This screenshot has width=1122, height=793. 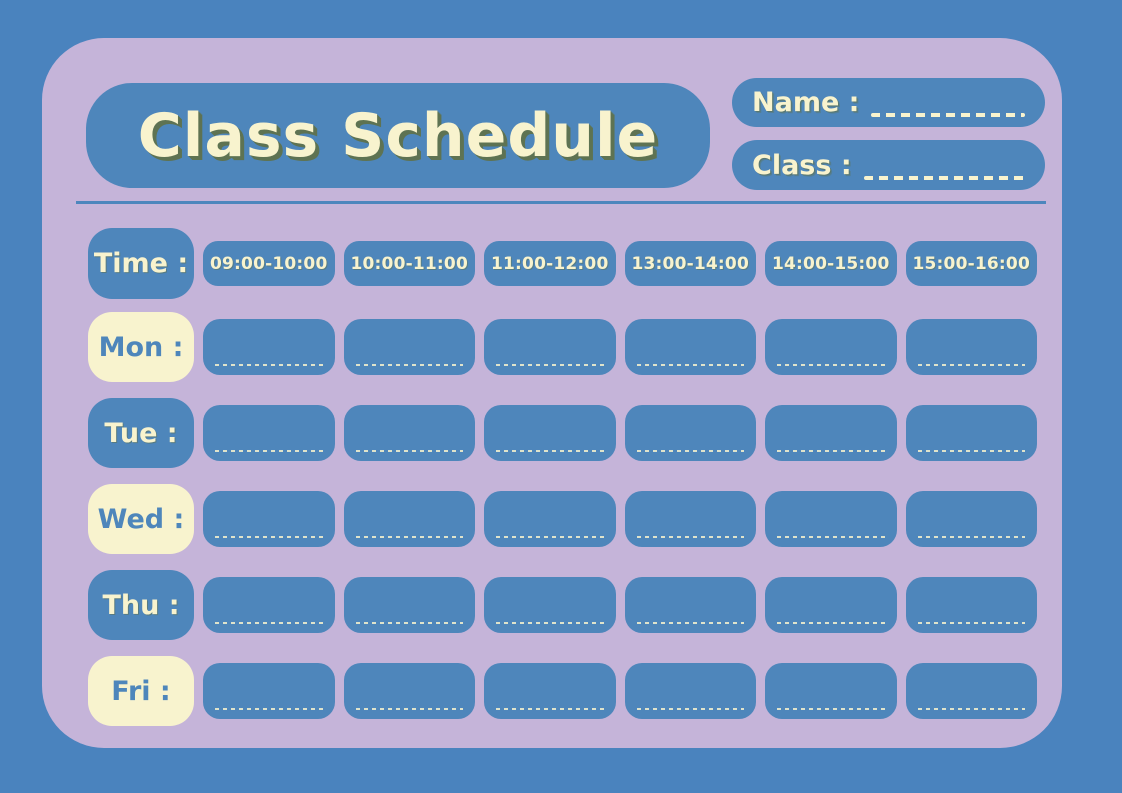 What do you see at coordinates (141, 263) in the screenshot?
I see `time-header-chip: Time :` at bounding box center [141, 263].